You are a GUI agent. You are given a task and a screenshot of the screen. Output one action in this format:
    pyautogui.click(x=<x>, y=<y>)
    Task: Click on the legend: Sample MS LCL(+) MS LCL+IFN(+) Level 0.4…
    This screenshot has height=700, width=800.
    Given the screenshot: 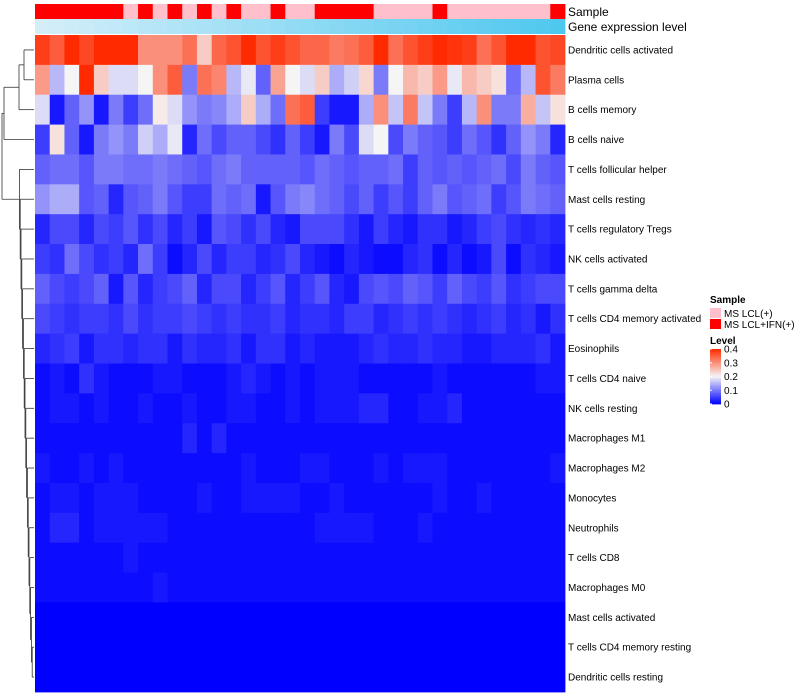 What is the action you would take?
    pyautogui.click(x=752, y=353)
    